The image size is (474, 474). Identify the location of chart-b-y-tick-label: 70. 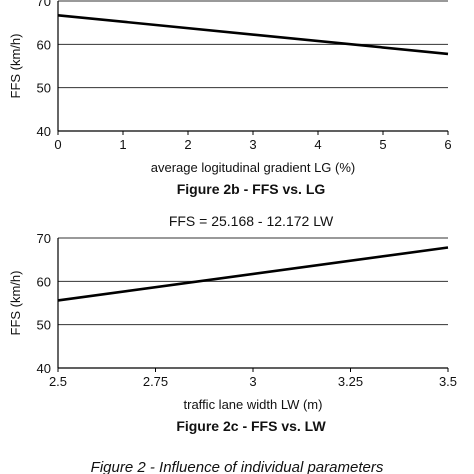
(44, 4).